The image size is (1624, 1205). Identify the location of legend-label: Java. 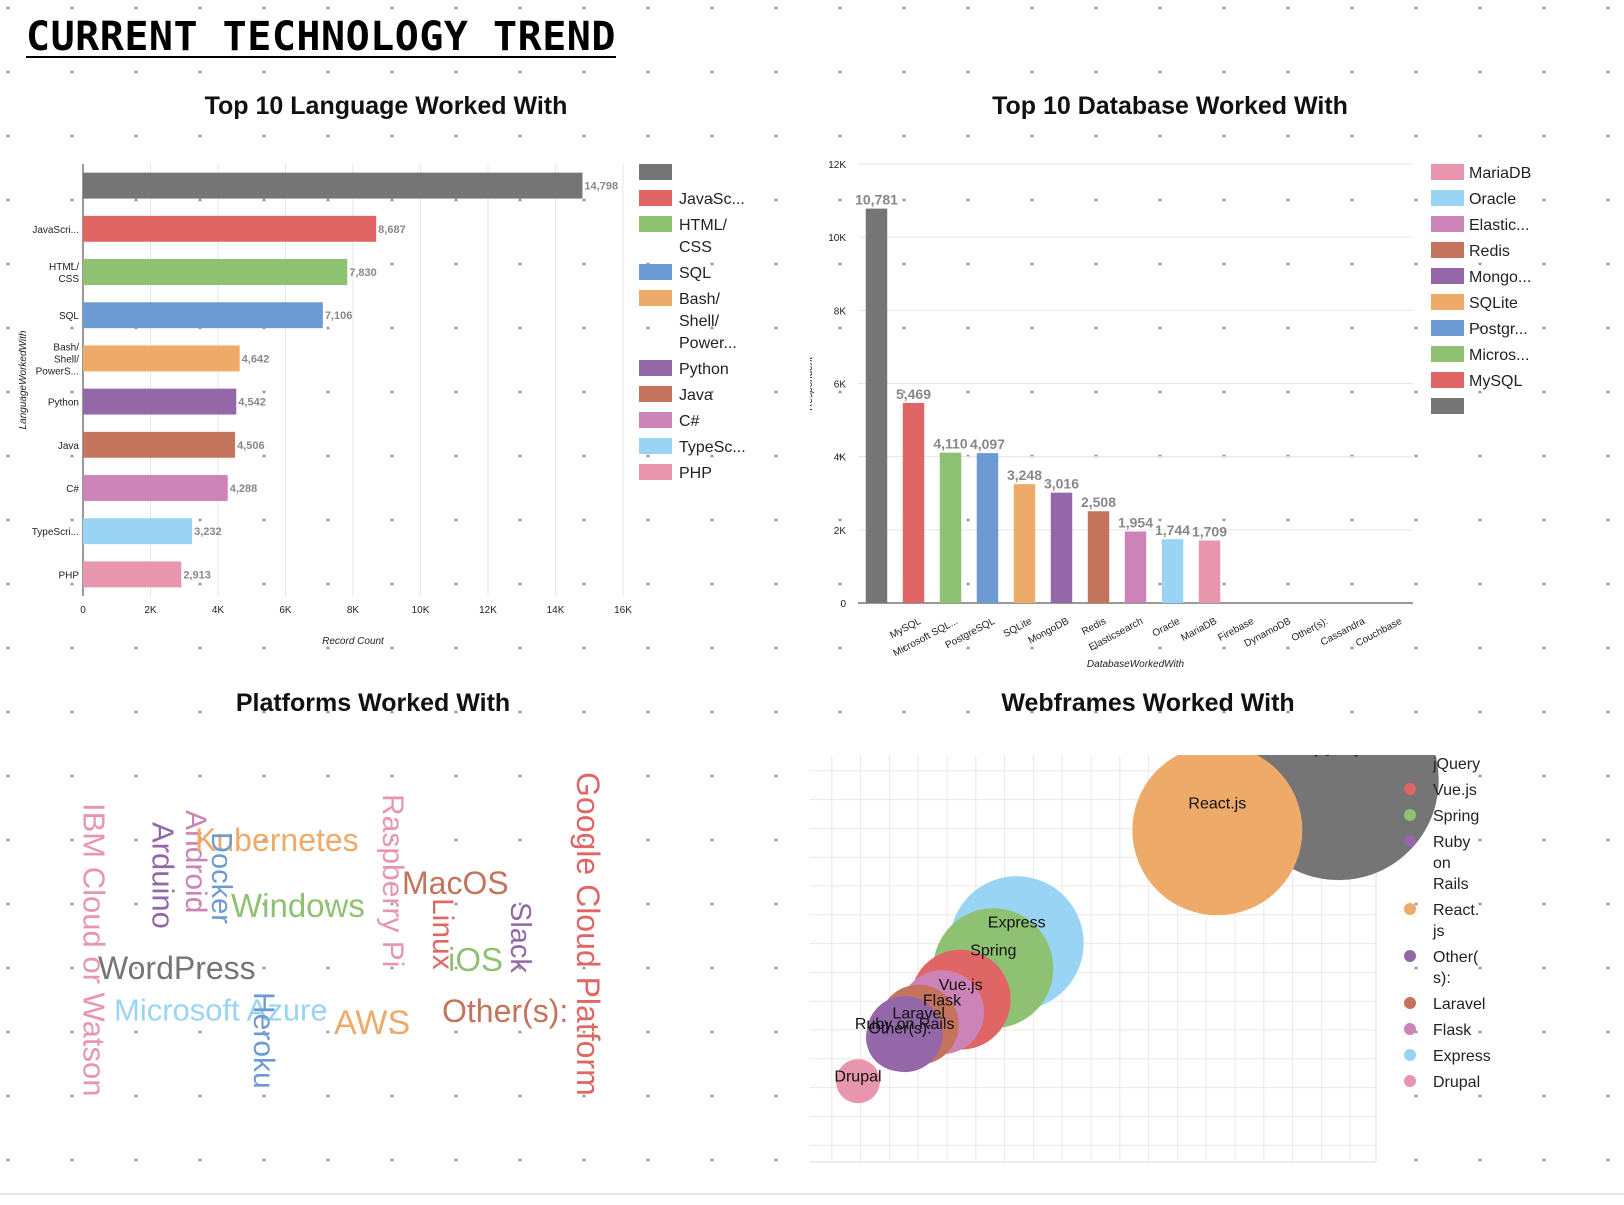
(696, 395).